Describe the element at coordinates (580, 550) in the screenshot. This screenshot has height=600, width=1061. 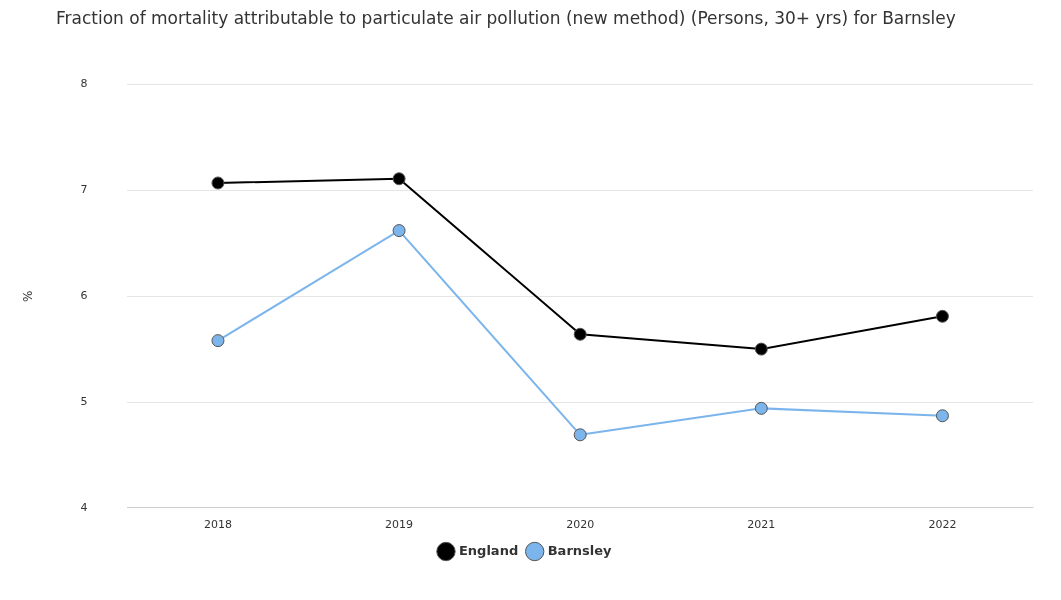
I see `legend-label: Barnsley` at that location.